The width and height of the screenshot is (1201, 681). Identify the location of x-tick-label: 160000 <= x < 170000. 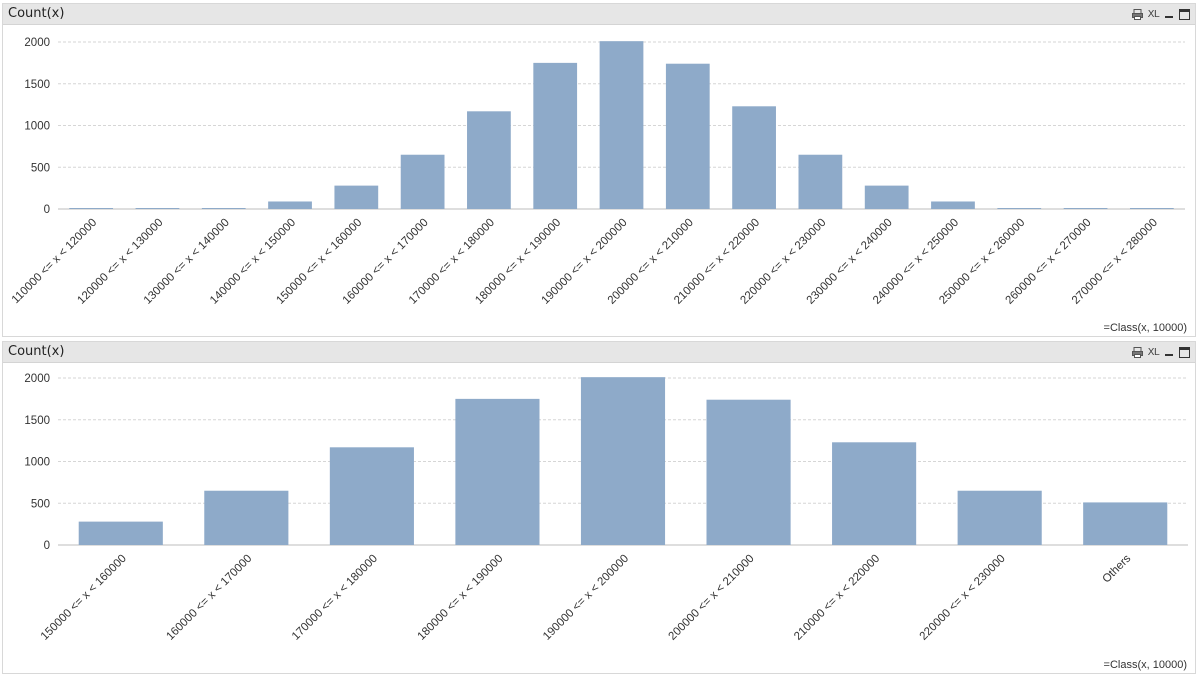
(209, 598).